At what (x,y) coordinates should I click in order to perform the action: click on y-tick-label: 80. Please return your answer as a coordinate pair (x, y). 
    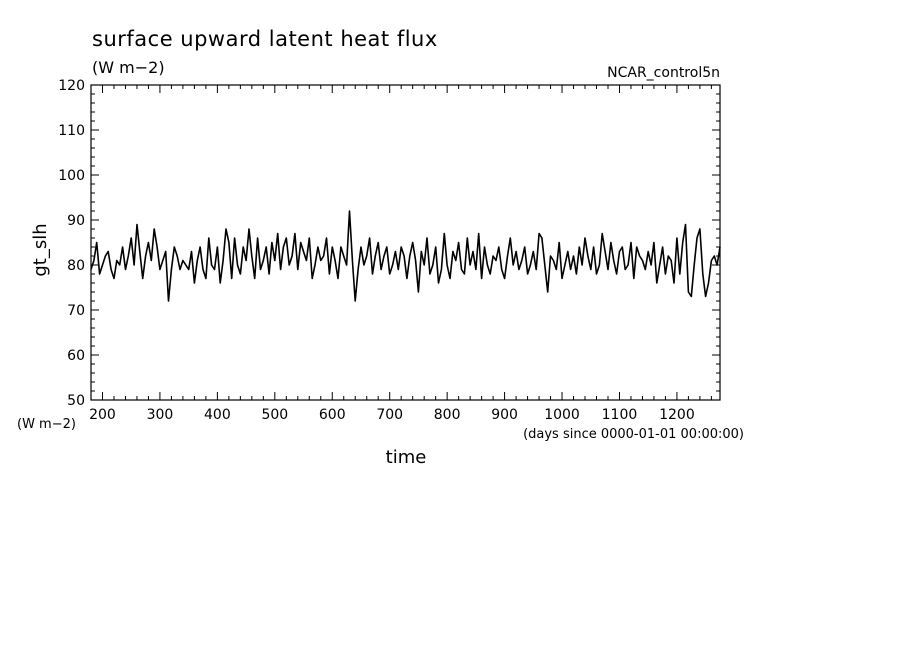
    Looking at the image, I should click on (76, 266).